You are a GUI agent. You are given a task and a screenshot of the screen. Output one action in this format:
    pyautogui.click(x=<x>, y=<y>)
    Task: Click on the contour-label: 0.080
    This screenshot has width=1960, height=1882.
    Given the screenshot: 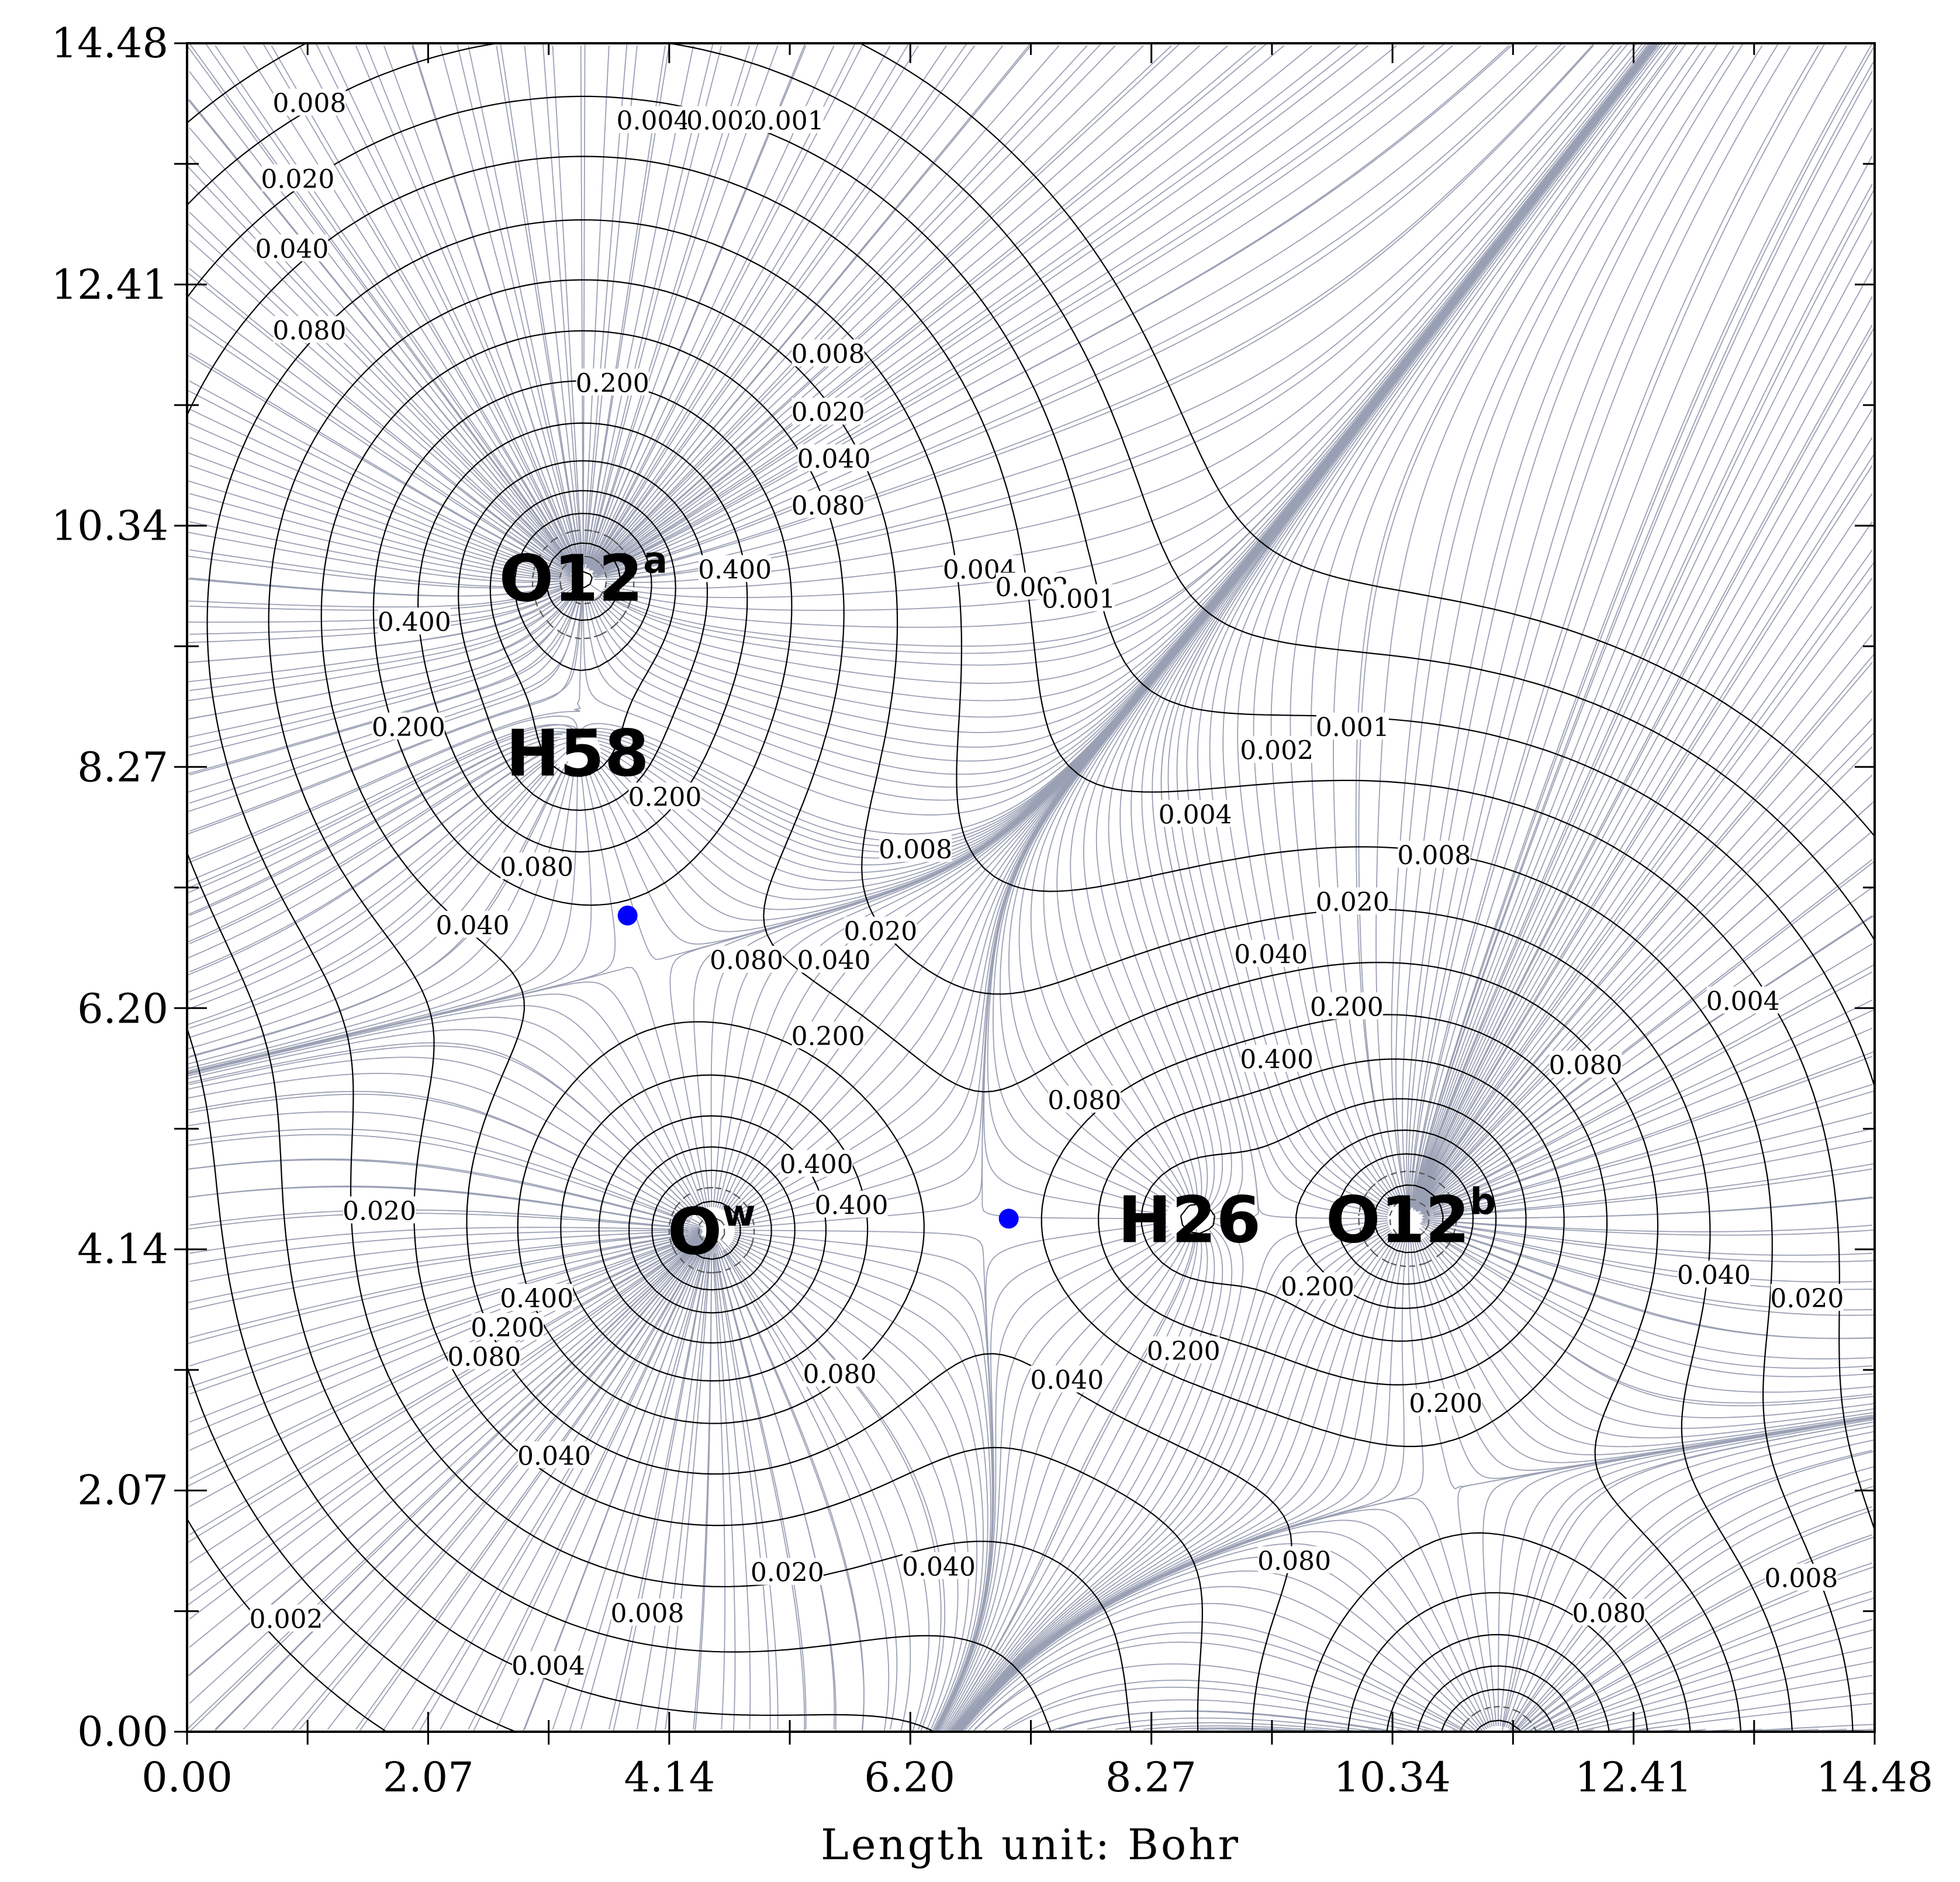 What is the action you would take?
    pyautogui.click(x=1609, y=1614)
    